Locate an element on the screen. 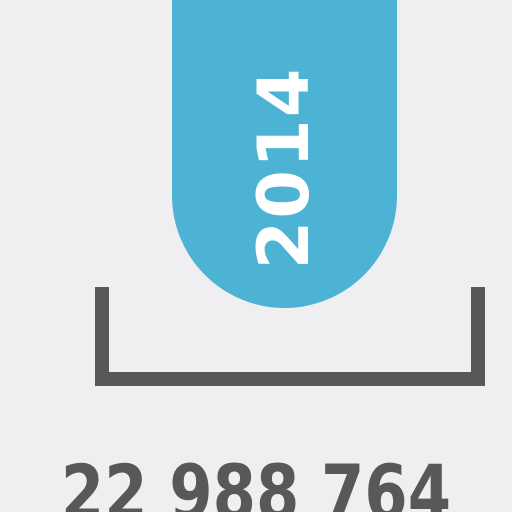 Image resolution: width=512 pixels, height=512 pixels. year-label: 2014 is located at coordinates (284, 168).